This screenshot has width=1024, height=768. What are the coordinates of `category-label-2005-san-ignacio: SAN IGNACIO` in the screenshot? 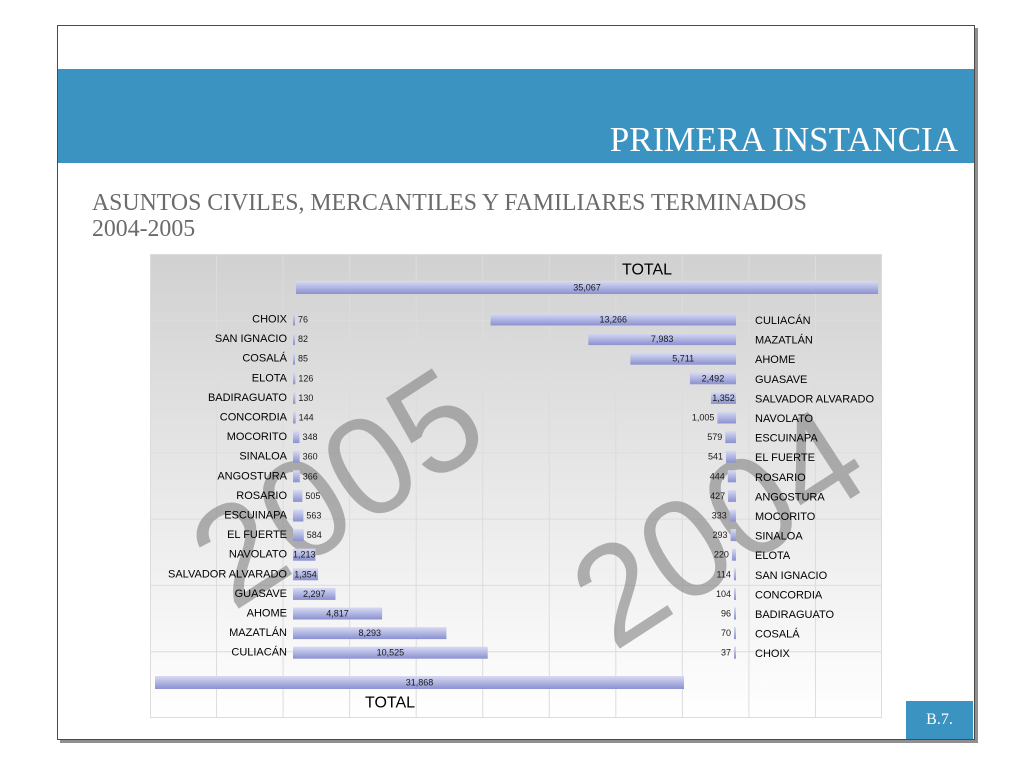 It's located at (251, 339).